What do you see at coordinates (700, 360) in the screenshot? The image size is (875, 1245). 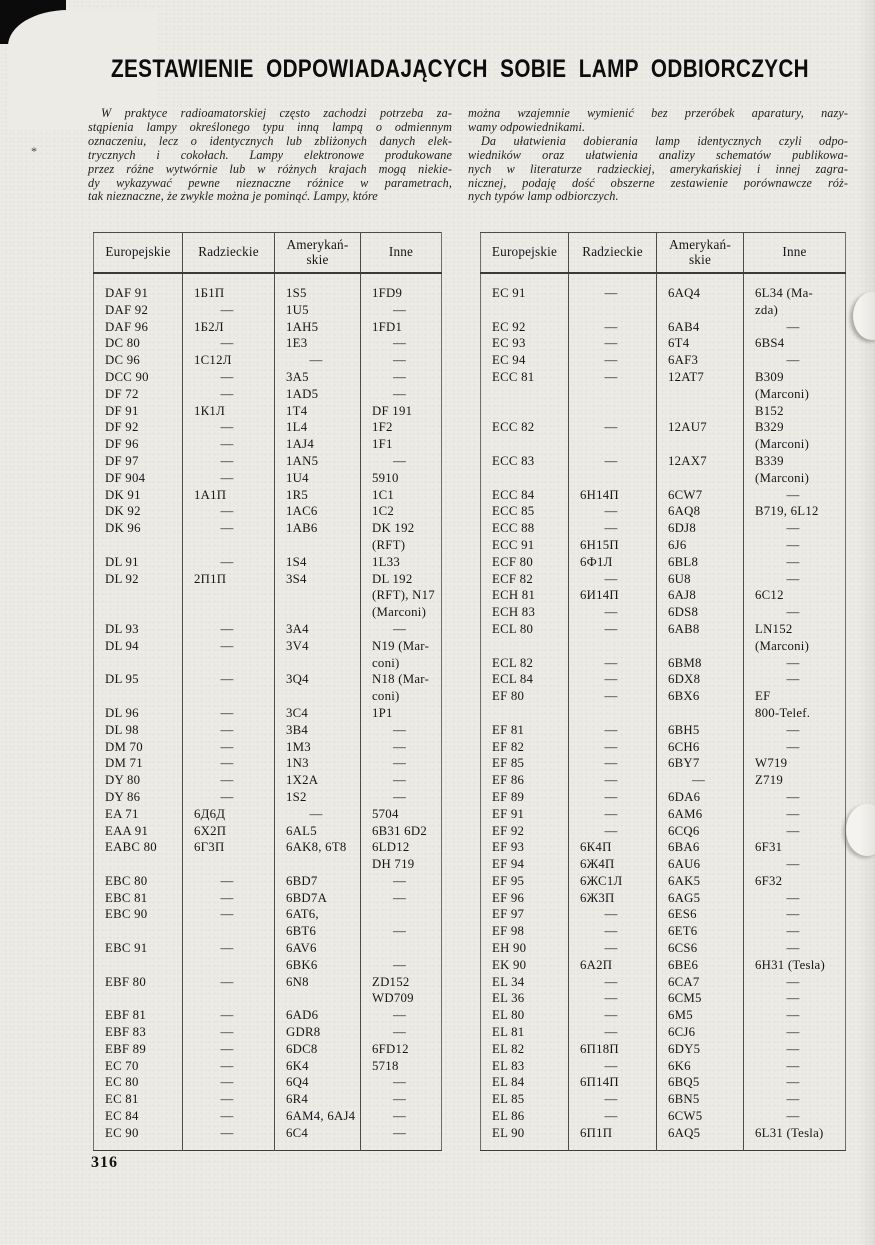 I see `cell: 6AF3` at bounding box center [700, 360].